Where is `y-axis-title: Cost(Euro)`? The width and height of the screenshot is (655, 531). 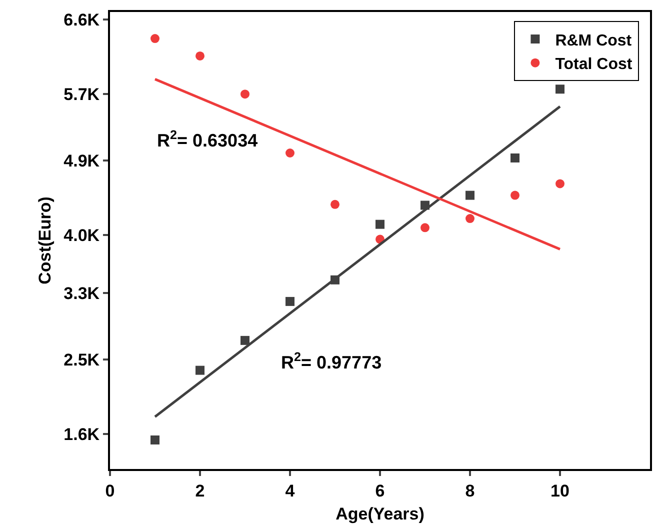
y-axis-title: Cost(Euro) is located at coordinates (45, 240).